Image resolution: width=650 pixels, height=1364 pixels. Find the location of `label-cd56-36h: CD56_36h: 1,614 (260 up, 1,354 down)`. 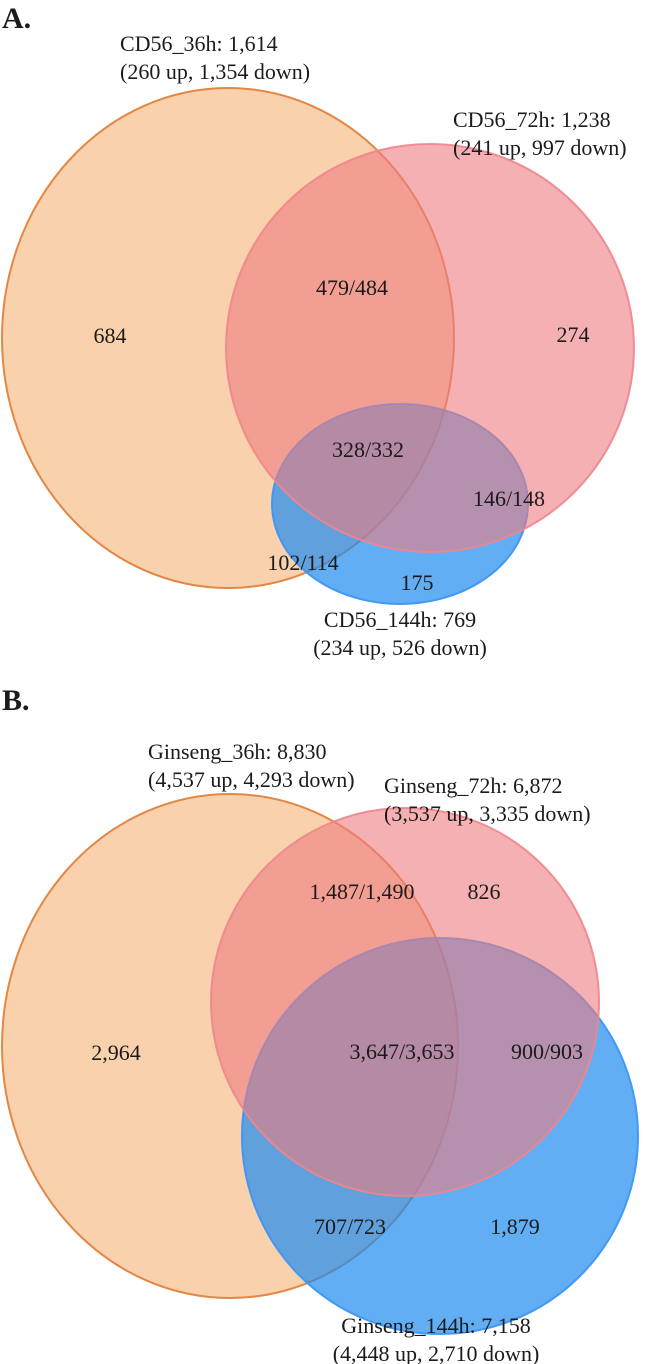

label-cd56-36h: CD56_36h: 1,614 (260 up, 1,354 down) is located at coordinates (215, 58).